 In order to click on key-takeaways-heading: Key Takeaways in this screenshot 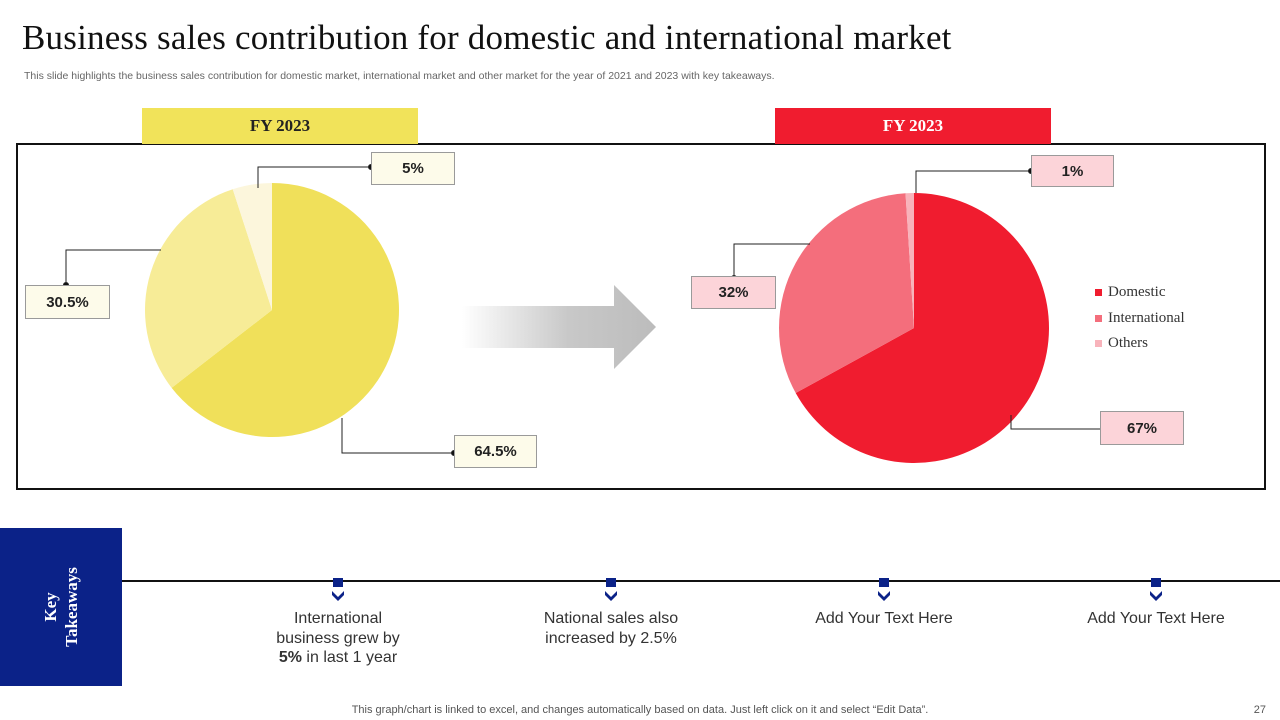, I will do `click(61, 607)`.